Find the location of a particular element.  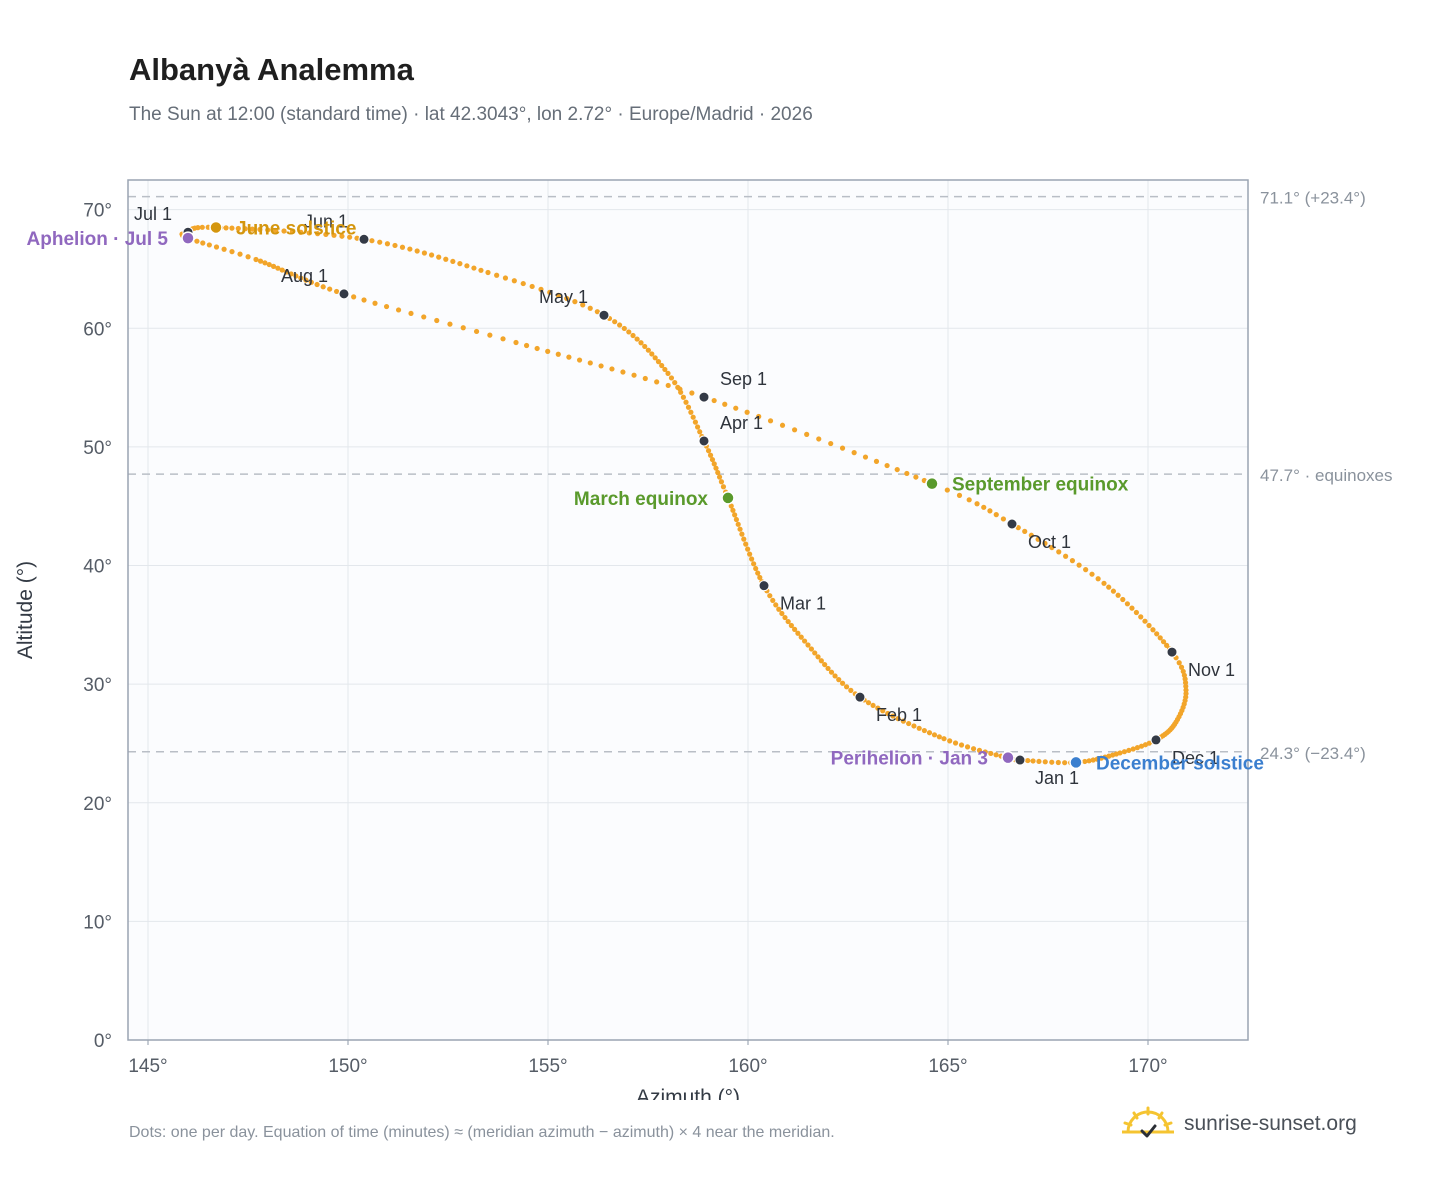

reference-line-label: 24.3° (−23.4°) is located at coordinates (1313, 753).